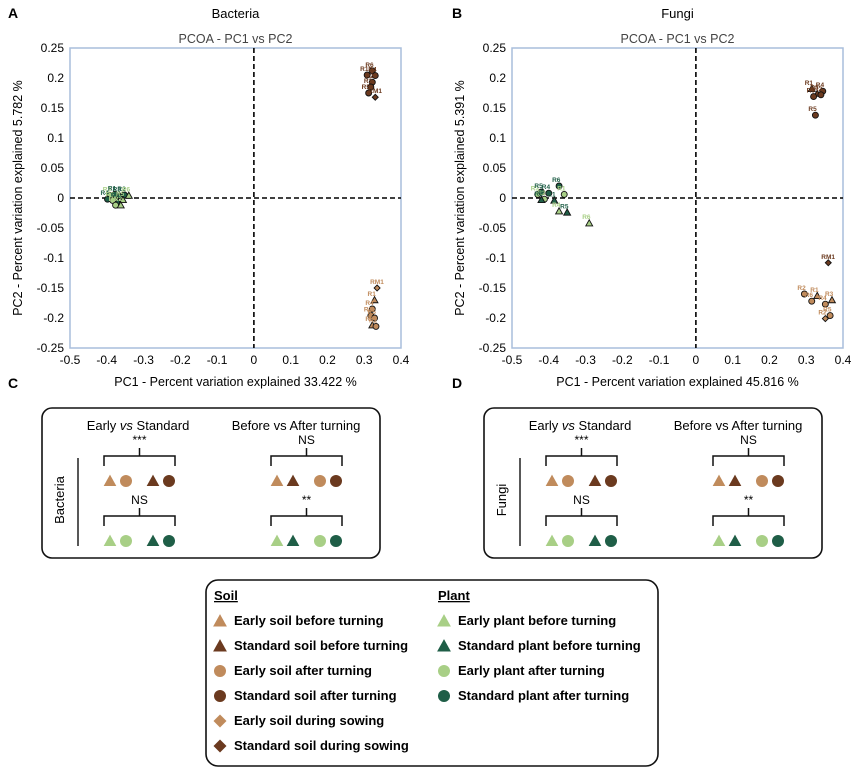 The height and width of the screenshot is (773, 862). I want to click on bracket-soil-early-vs-standard-significance: ***, so click(139, 440).